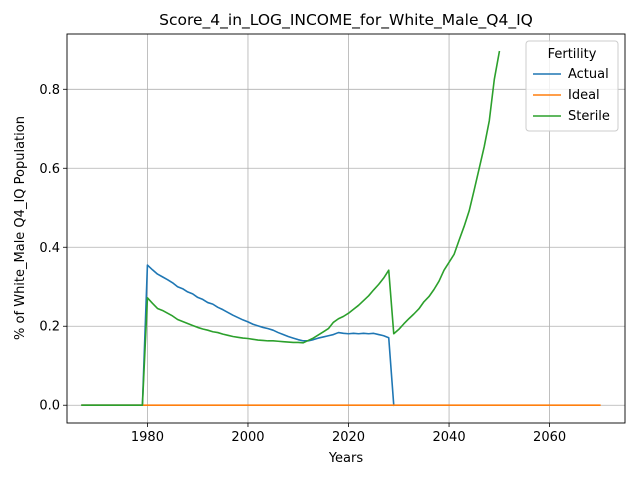 This screenshot has width=640, height=480. Describe the element at coordinates (20, 228) in the screenshot. I see `y-axis-label: % of White_Male Q4_IQ Population` at that location.